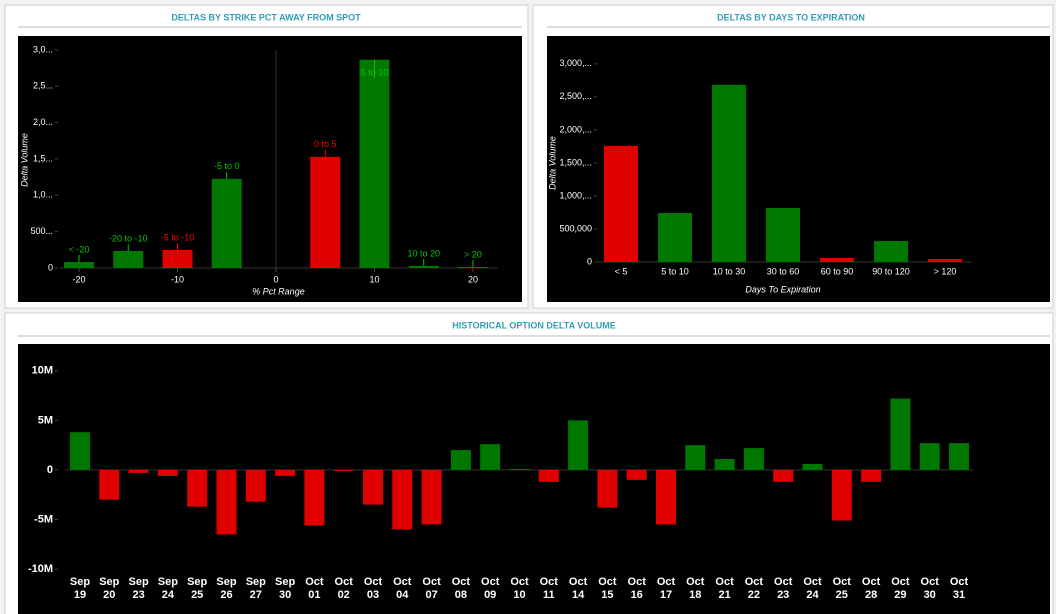 The image size is (1056, 614). Describe the element at coordinates (945, 271) in the screenshot. I see `x-tick-label: > 120` at that location.